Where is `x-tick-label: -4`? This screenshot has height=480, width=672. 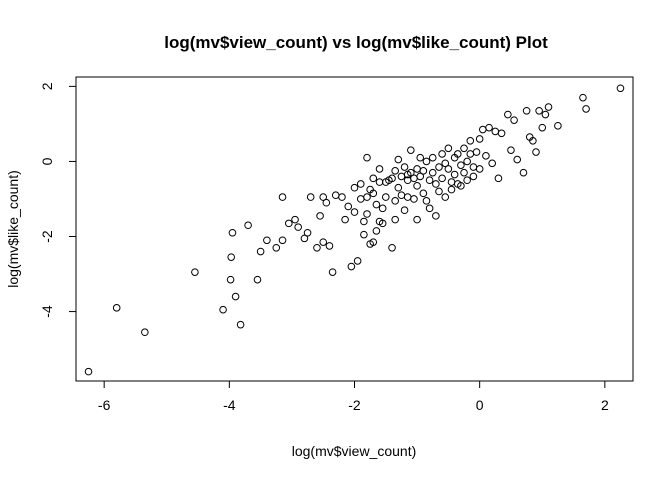 x-tick-label: -4 is located at coordinates (229, 405).